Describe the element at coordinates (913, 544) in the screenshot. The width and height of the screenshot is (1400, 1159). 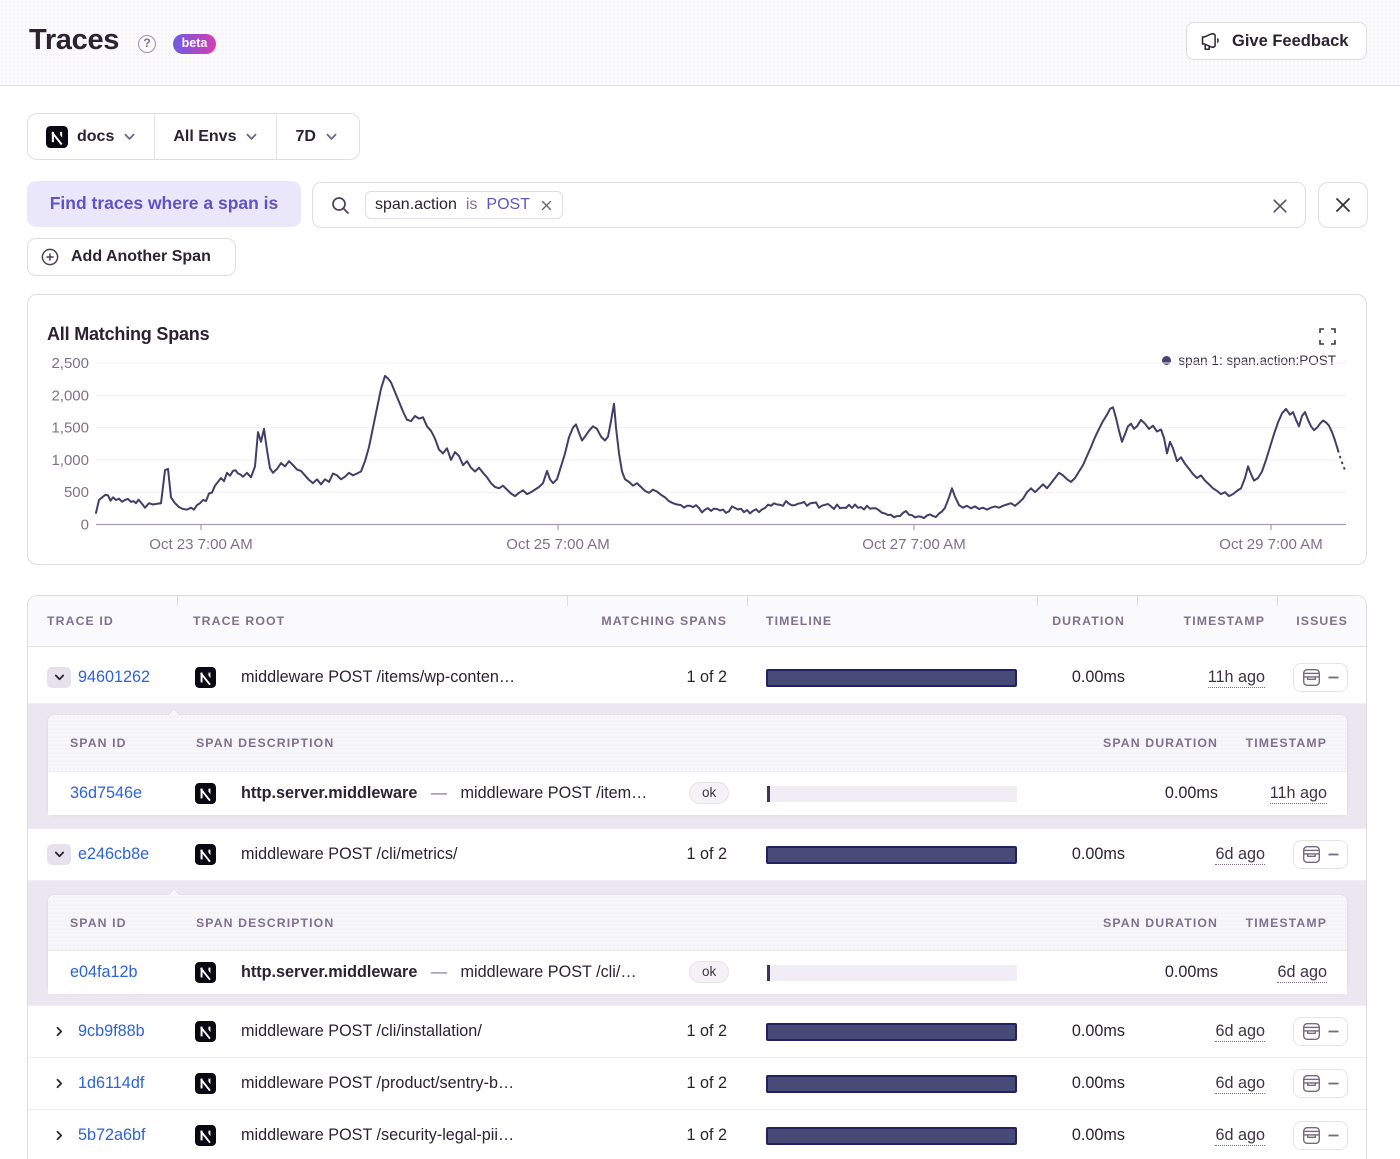
I see `svg-text: Oct 27 7:00 AM` at that location.